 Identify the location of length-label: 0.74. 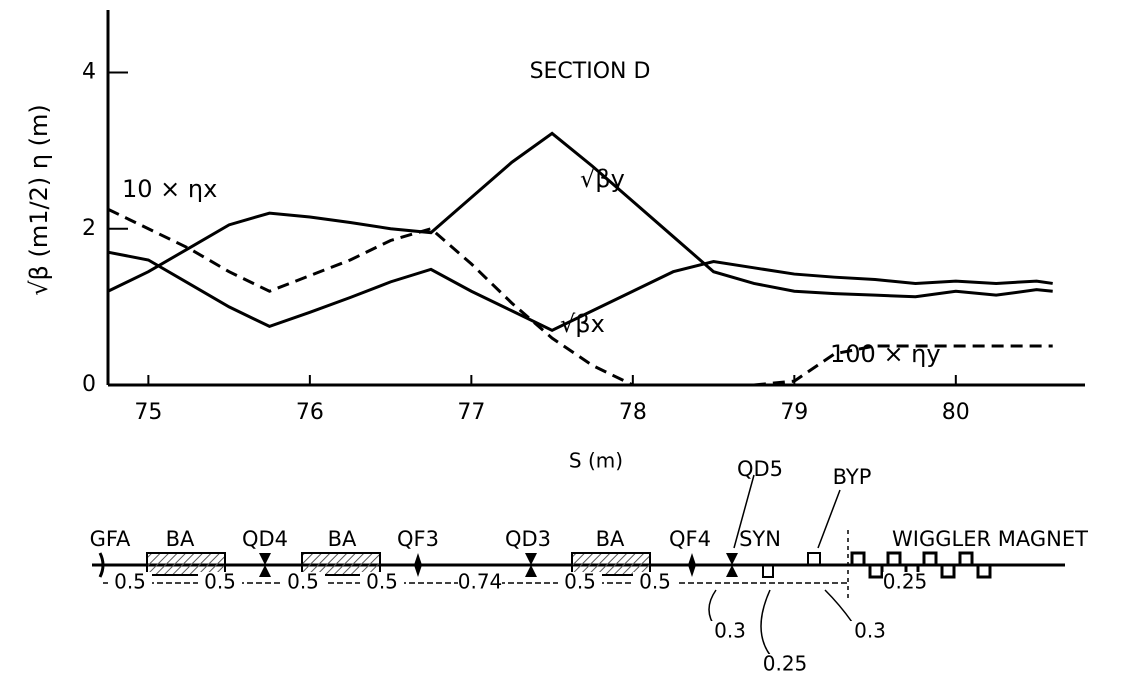
(480, 582).